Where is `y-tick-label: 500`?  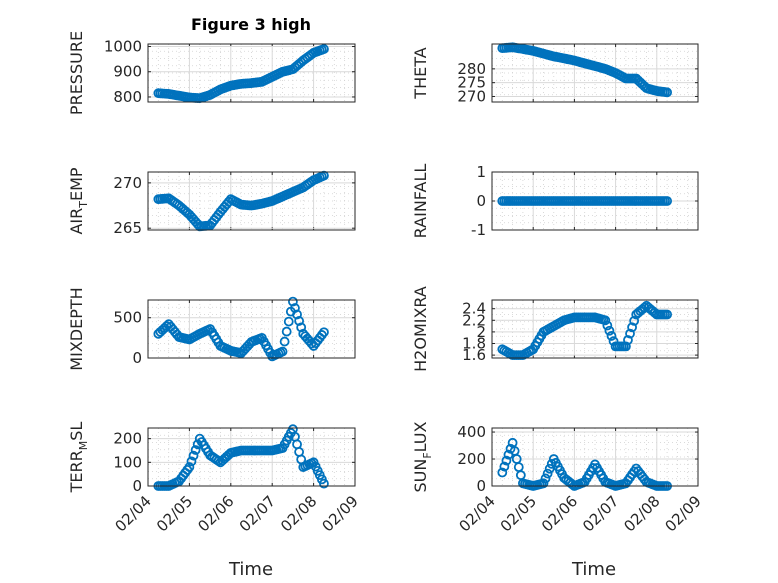 y-tick-label: 500 is located at coordinates (127, 318).